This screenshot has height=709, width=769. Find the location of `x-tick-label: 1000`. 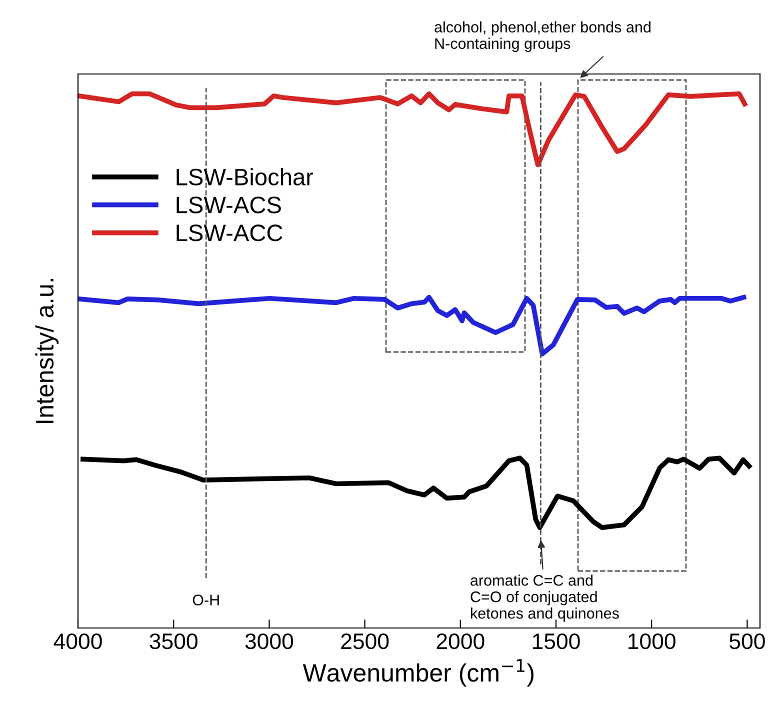

x-tick-label: 1000 is located at coordinates (652, 641).